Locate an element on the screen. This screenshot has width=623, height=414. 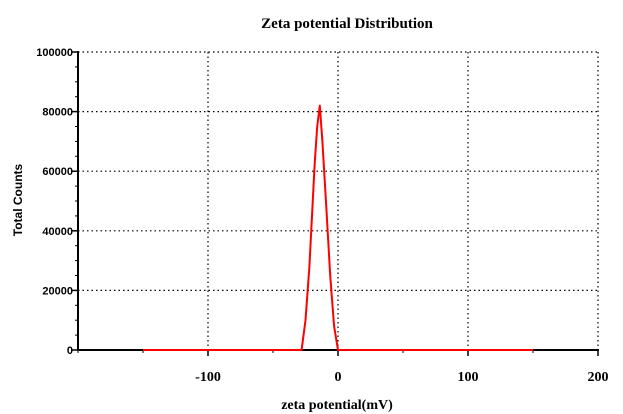
y-tick-label: 100000 is located at coordinates (54, 53).